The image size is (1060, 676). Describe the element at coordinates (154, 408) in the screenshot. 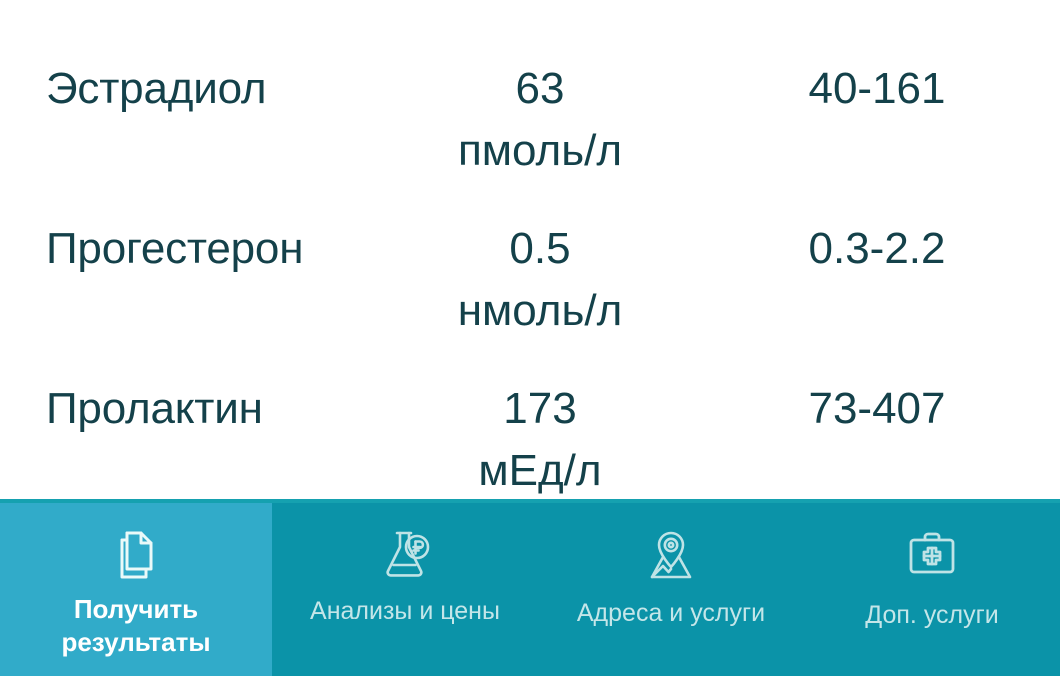

I see `analyte-name: Пролактин` at that location.